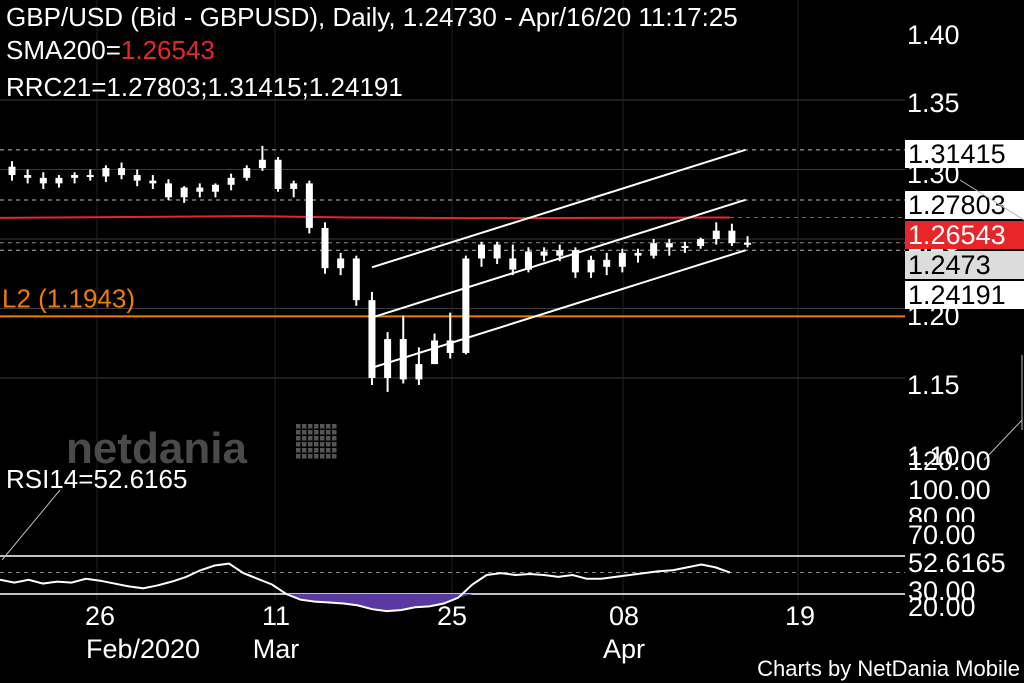 The image size is (1024, 683). I want to click on rsi-oversold-fill, so click(365, 603).